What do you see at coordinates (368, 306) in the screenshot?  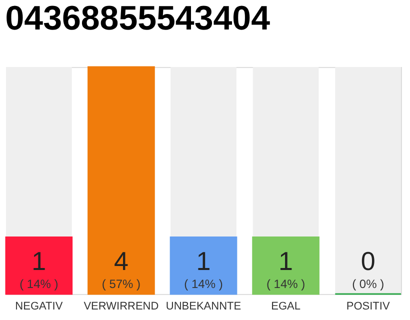 I see `x-tick-label: POSITIV` at bounding box center [368, 306].